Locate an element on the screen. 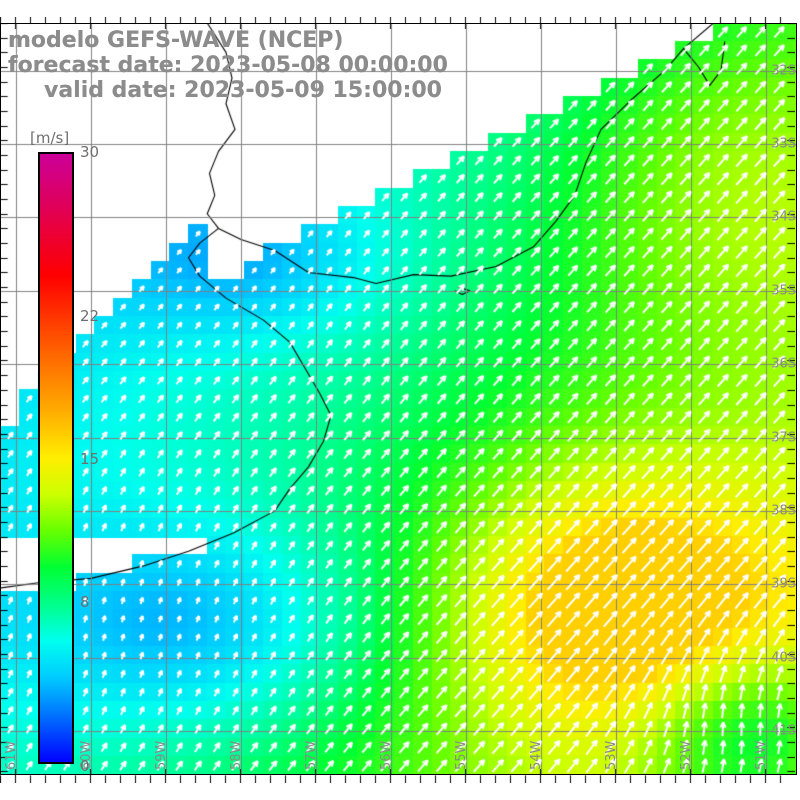  lon-label-56w: 56W is located at coordinates (386, 755).